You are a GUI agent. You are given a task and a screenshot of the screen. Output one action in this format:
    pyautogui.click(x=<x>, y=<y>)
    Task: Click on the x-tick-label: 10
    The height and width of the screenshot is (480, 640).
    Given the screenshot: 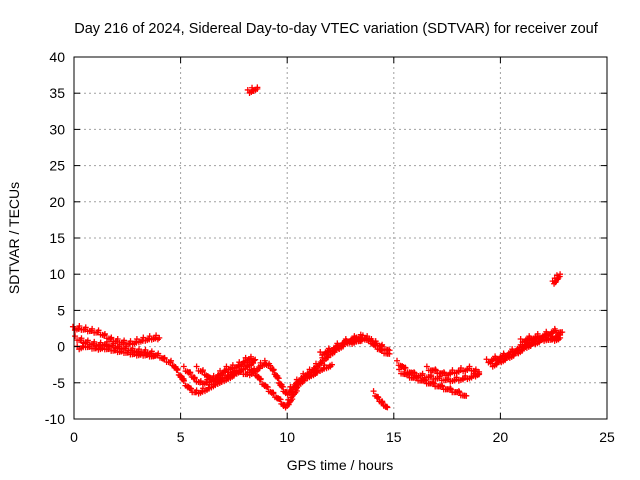 What is the action you would take?
    pyautogui.click(x=287, y=437)
    